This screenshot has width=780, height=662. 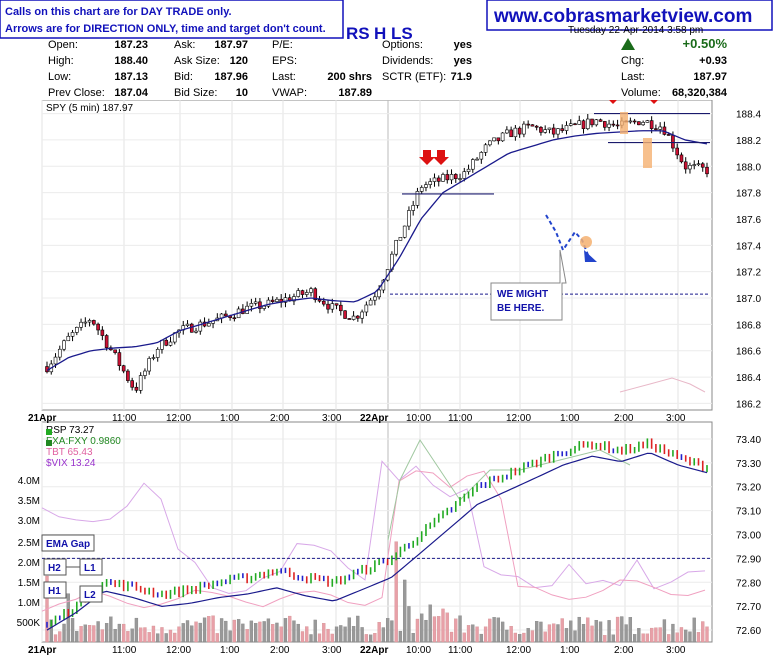 What do you see at coordinates (289, 93) in the screenshot?
I see `quote-label: VWAP:` at bounding box center [289, 93].